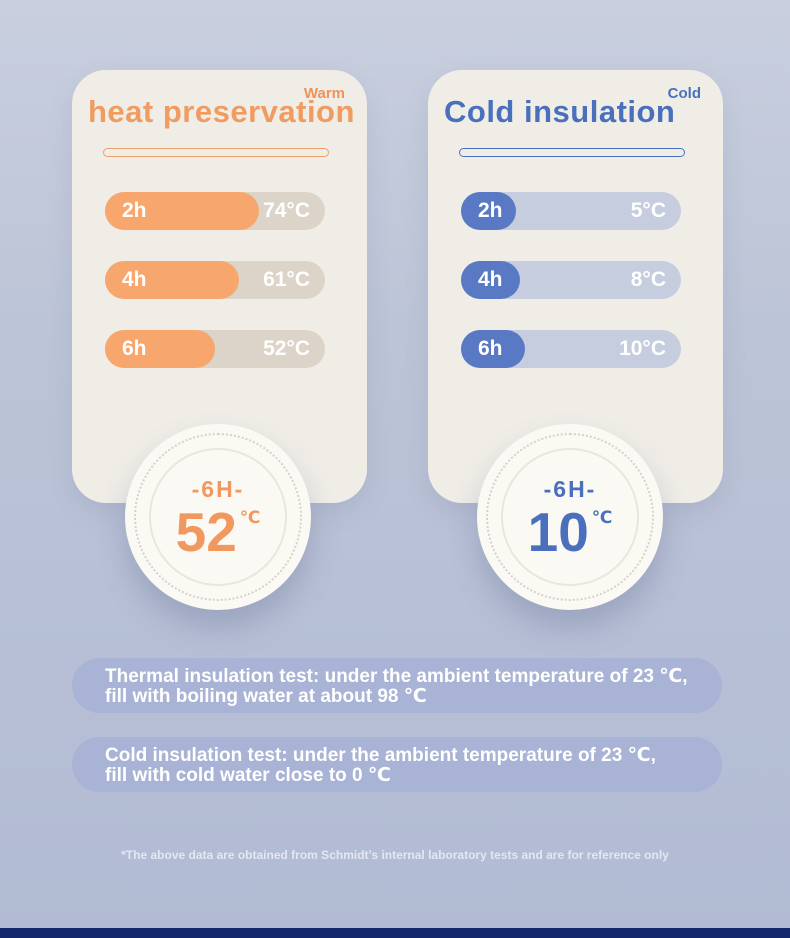 The image size is (790, 938). Describe the element at coordinates (266, 696) in the screenshot. I see `note-line: fill with boiling water at about 98 ℃` at that location.